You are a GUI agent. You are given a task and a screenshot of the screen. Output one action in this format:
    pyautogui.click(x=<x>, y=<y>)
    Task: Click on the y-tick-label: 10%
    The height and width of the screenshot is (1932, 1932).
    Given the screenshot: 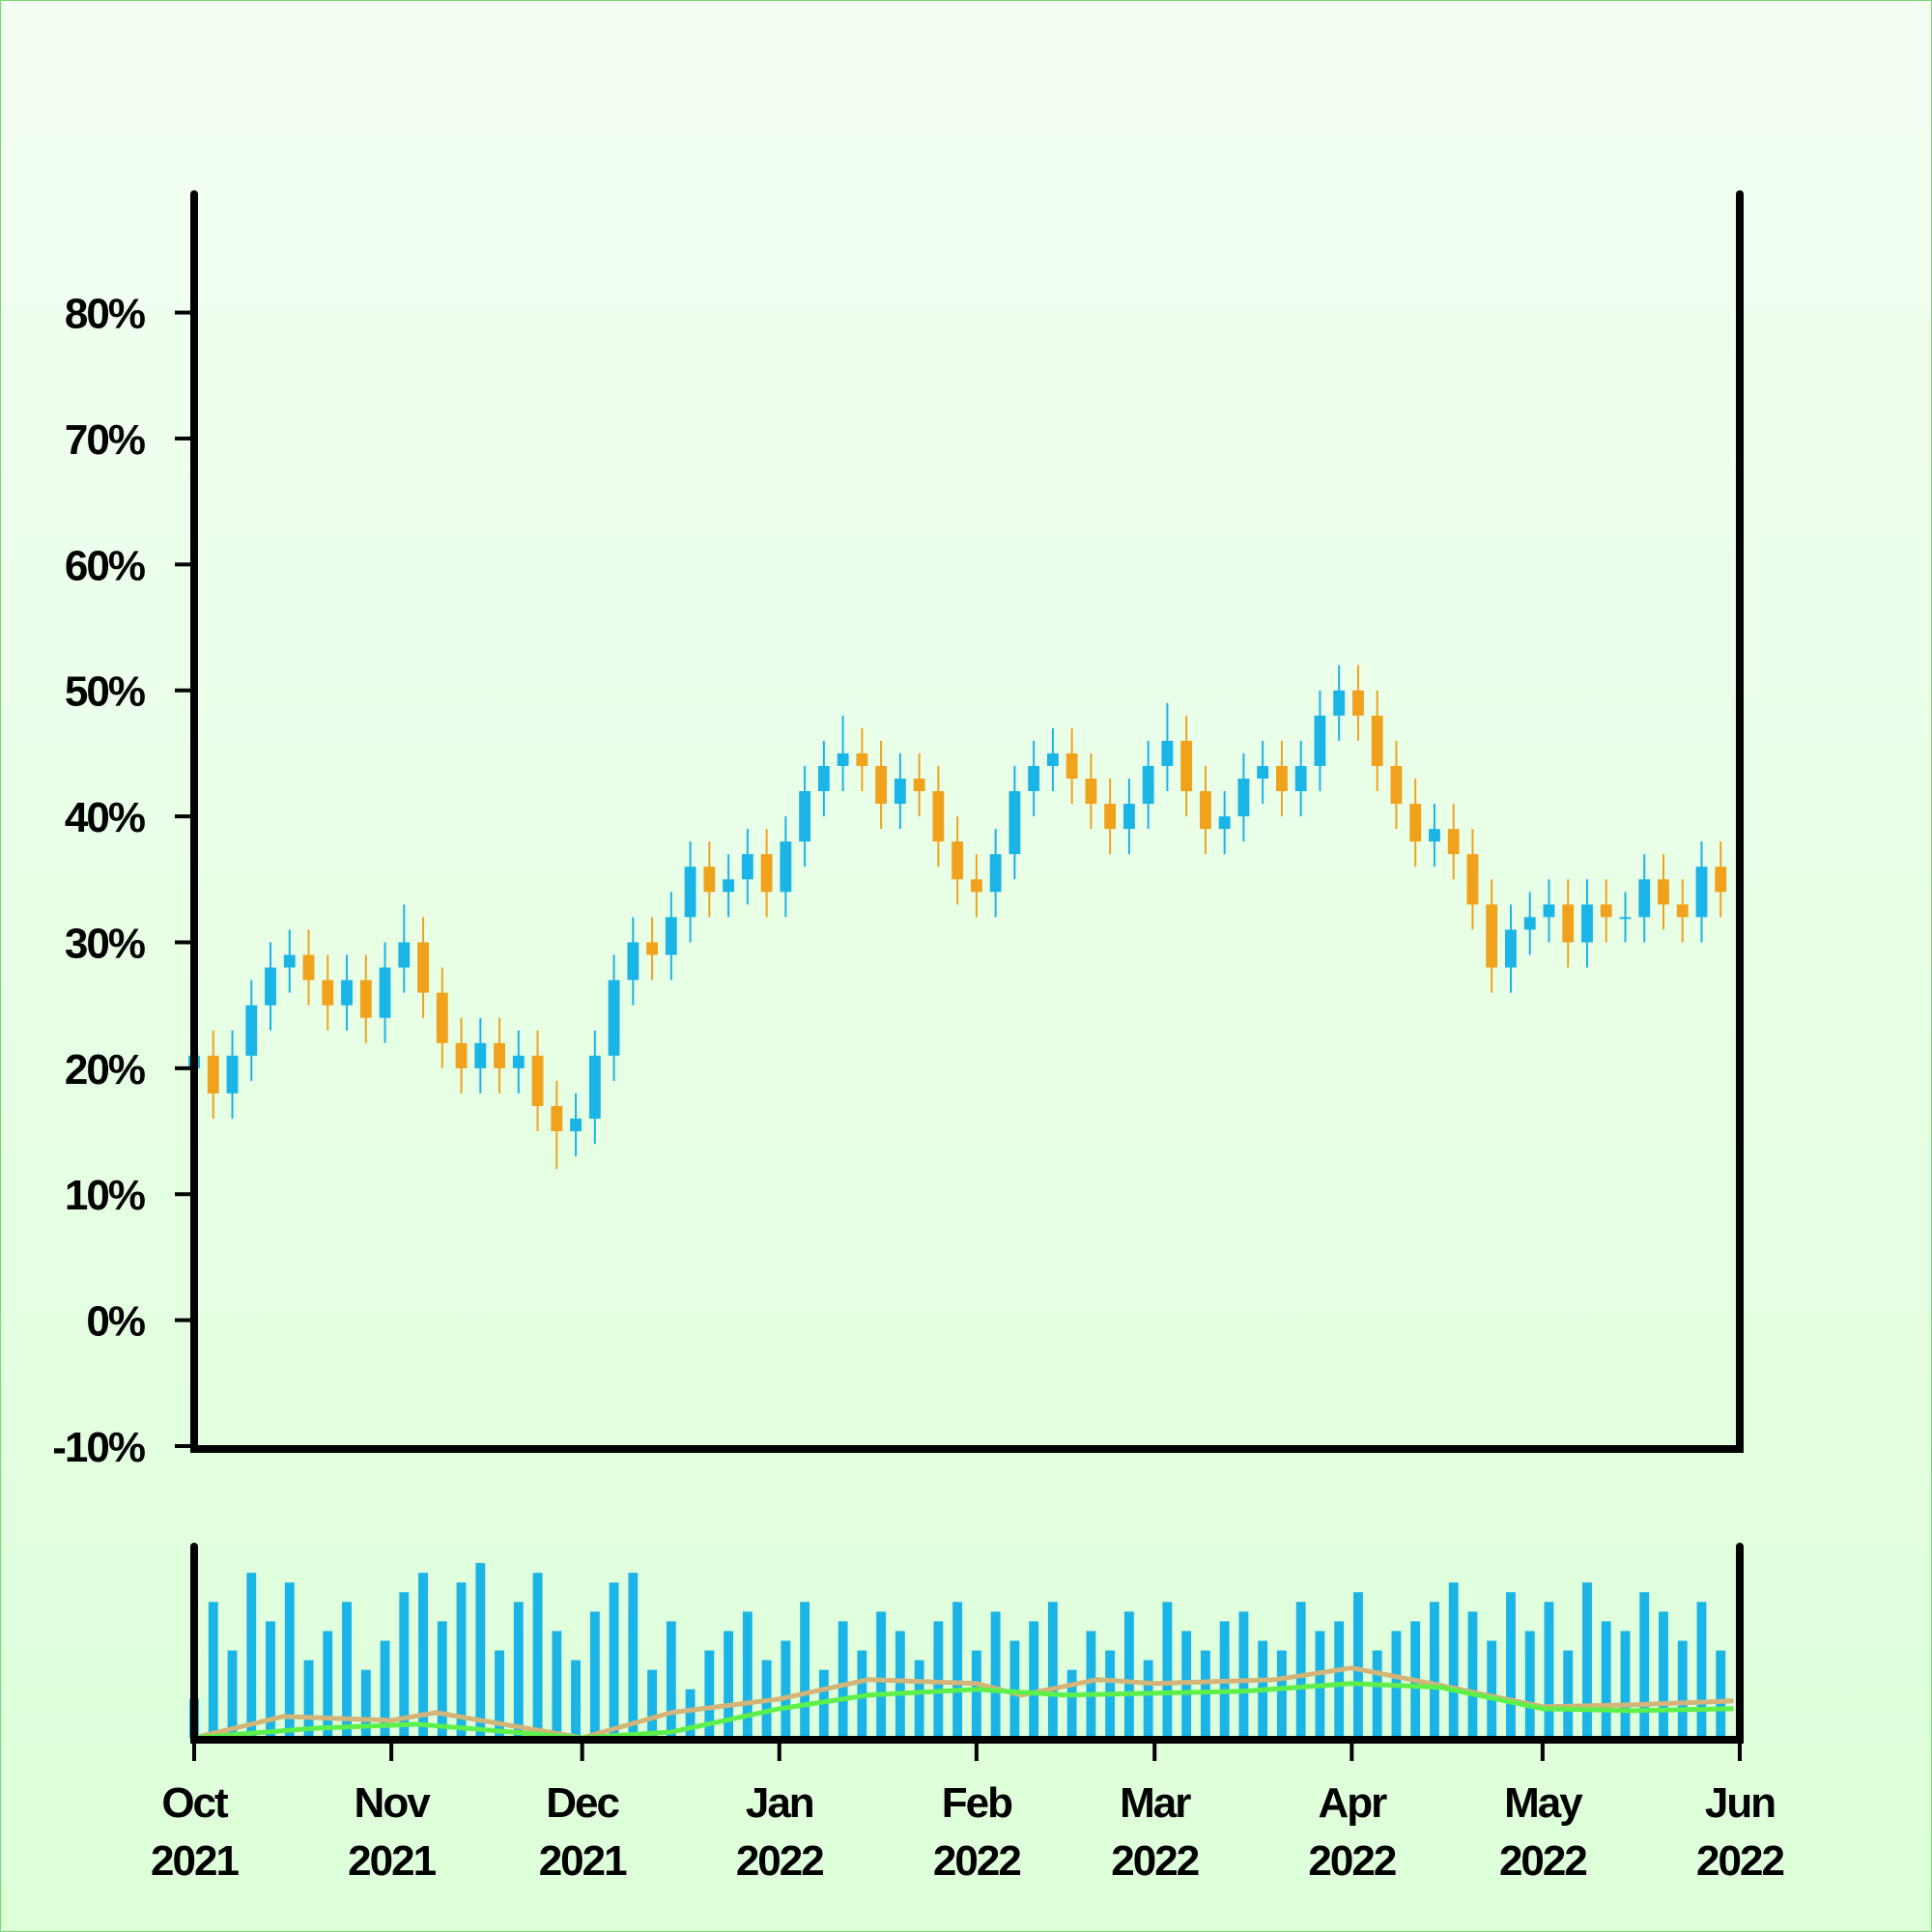 What is the action you would take?
    pyautogui.click(x=105, y=1195)
    